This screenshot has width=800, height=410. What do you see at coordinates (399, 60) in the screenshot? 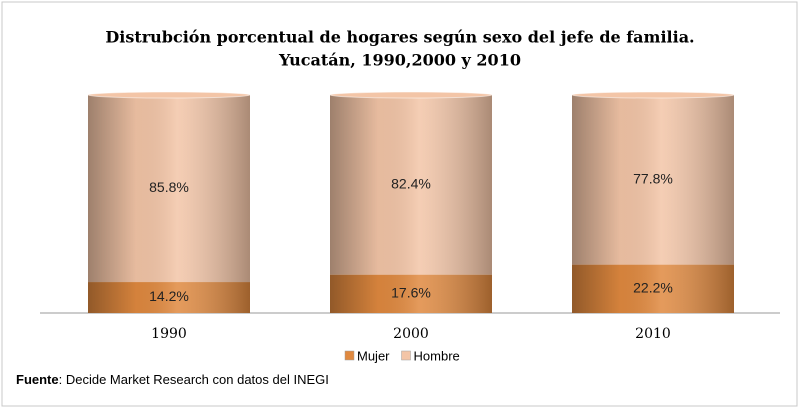
I see `chart-title: Yucatán, 1990,2000 y 2010` at bounding box center [399, 60].